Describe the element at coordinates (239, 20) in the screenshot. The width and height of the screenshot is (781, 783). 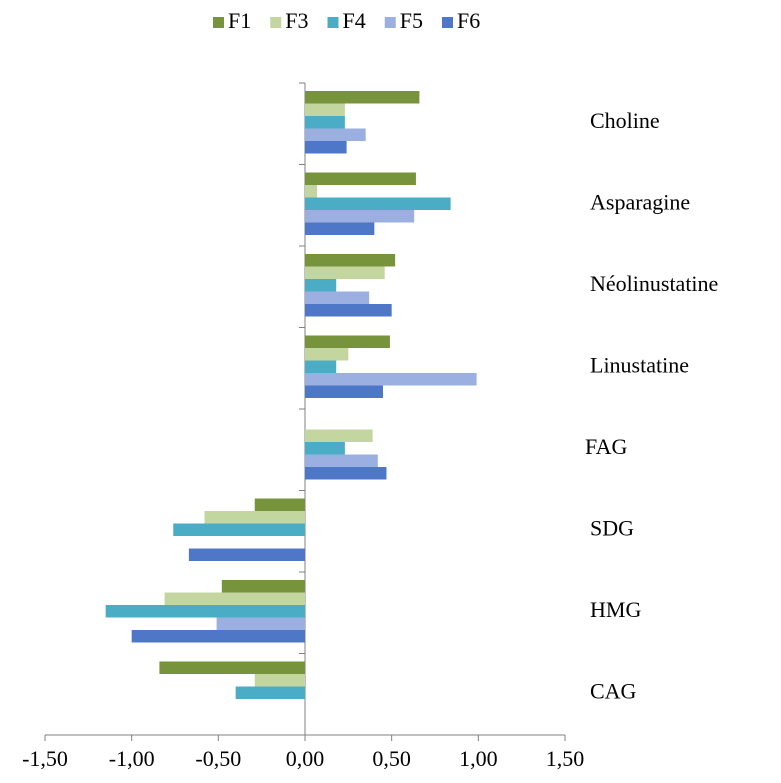
I see `legend-label: F1` at that location.